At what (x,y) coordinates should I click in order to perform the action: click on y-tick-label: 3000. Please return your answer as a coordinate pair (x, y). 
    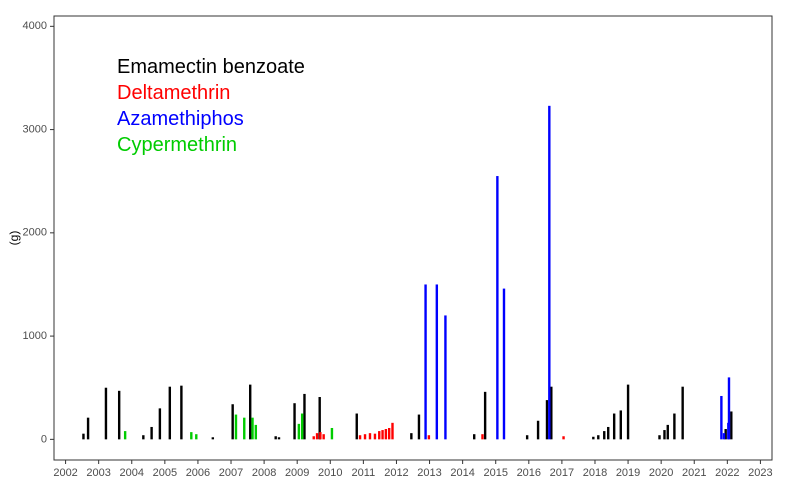
    Looking at the image, I should click on (35, 129).